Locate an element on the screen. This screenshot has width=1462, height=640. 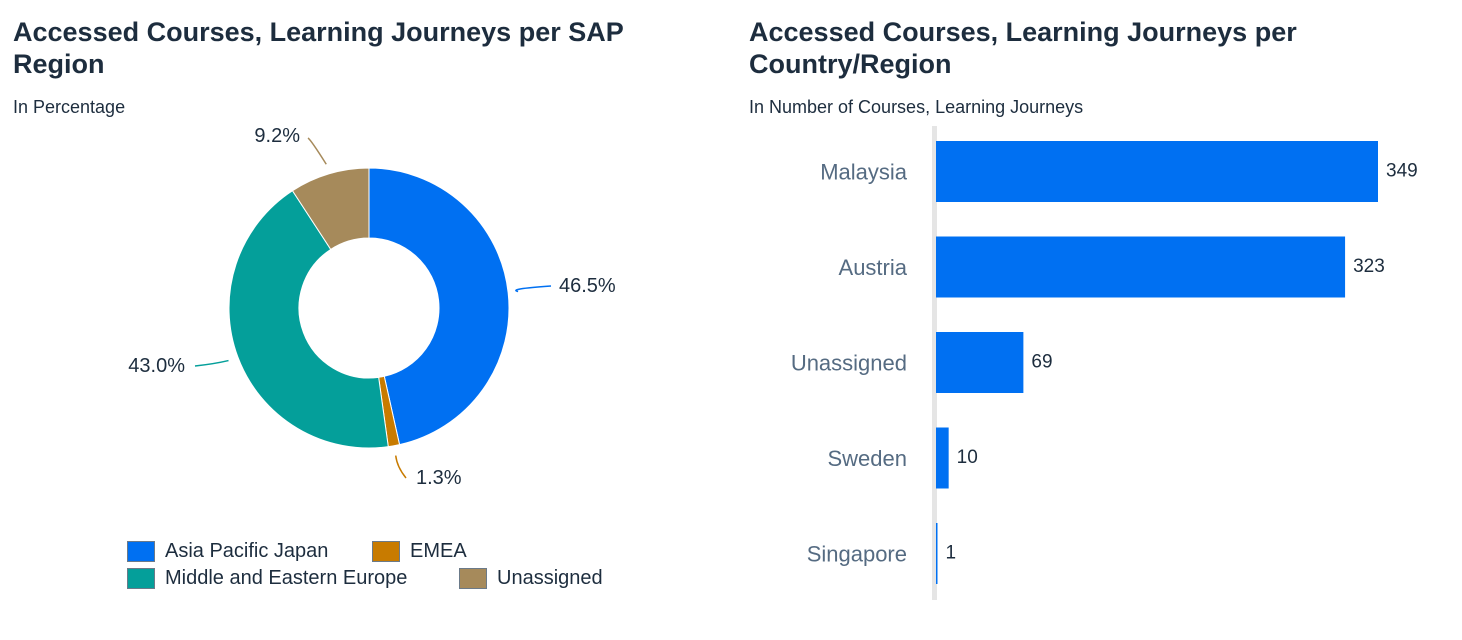
country-chart-subtitle: In Number of Courses, Learning Journeys is located at coordinates (916, 107).